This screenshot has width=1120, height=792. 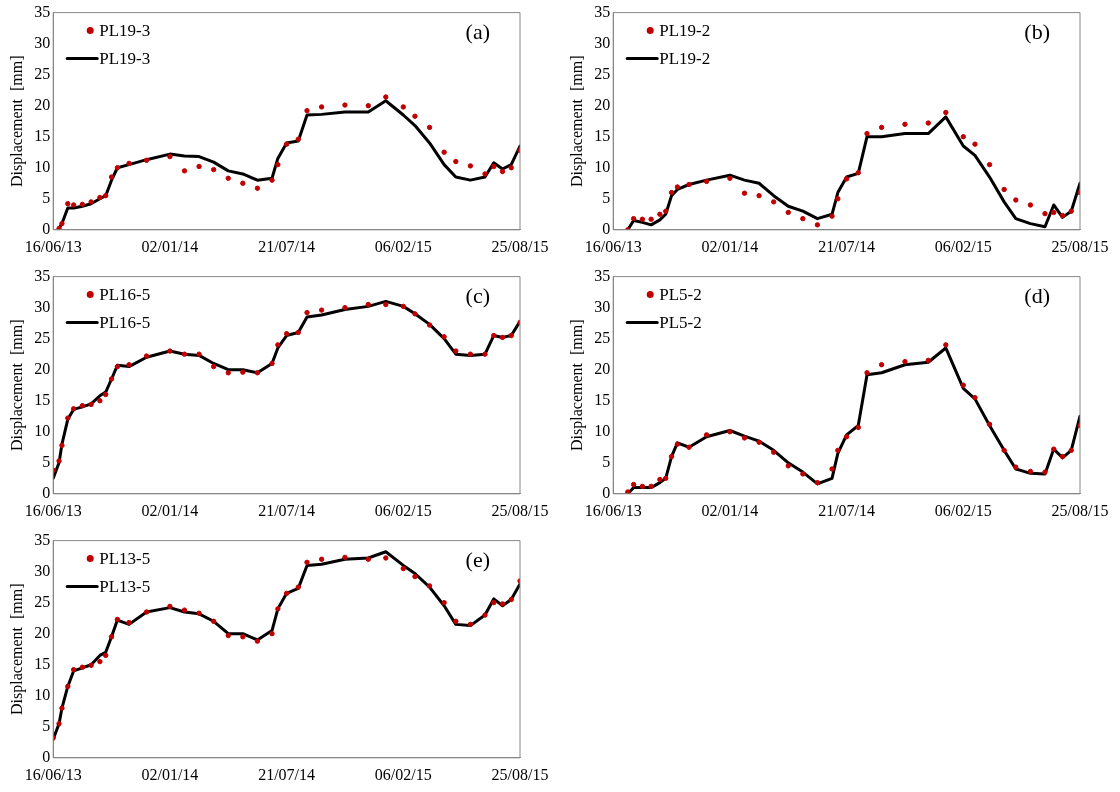 What do you see at coordinates (1037, 296) in the screenshot?
I see `annotation: (d)` at bounding box center [1037, 296].